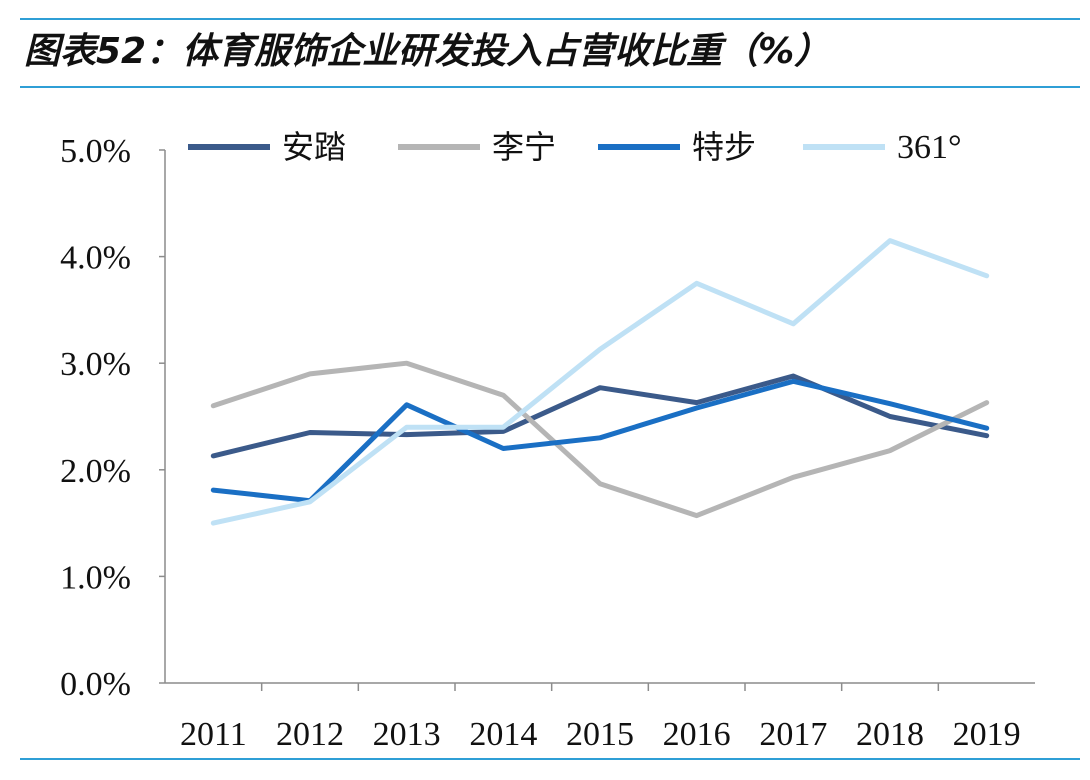  What do you see at coordinates (407, 734) in the screenshot?
I see `x-tick-label: 2013` at bounding box center [407, 734].